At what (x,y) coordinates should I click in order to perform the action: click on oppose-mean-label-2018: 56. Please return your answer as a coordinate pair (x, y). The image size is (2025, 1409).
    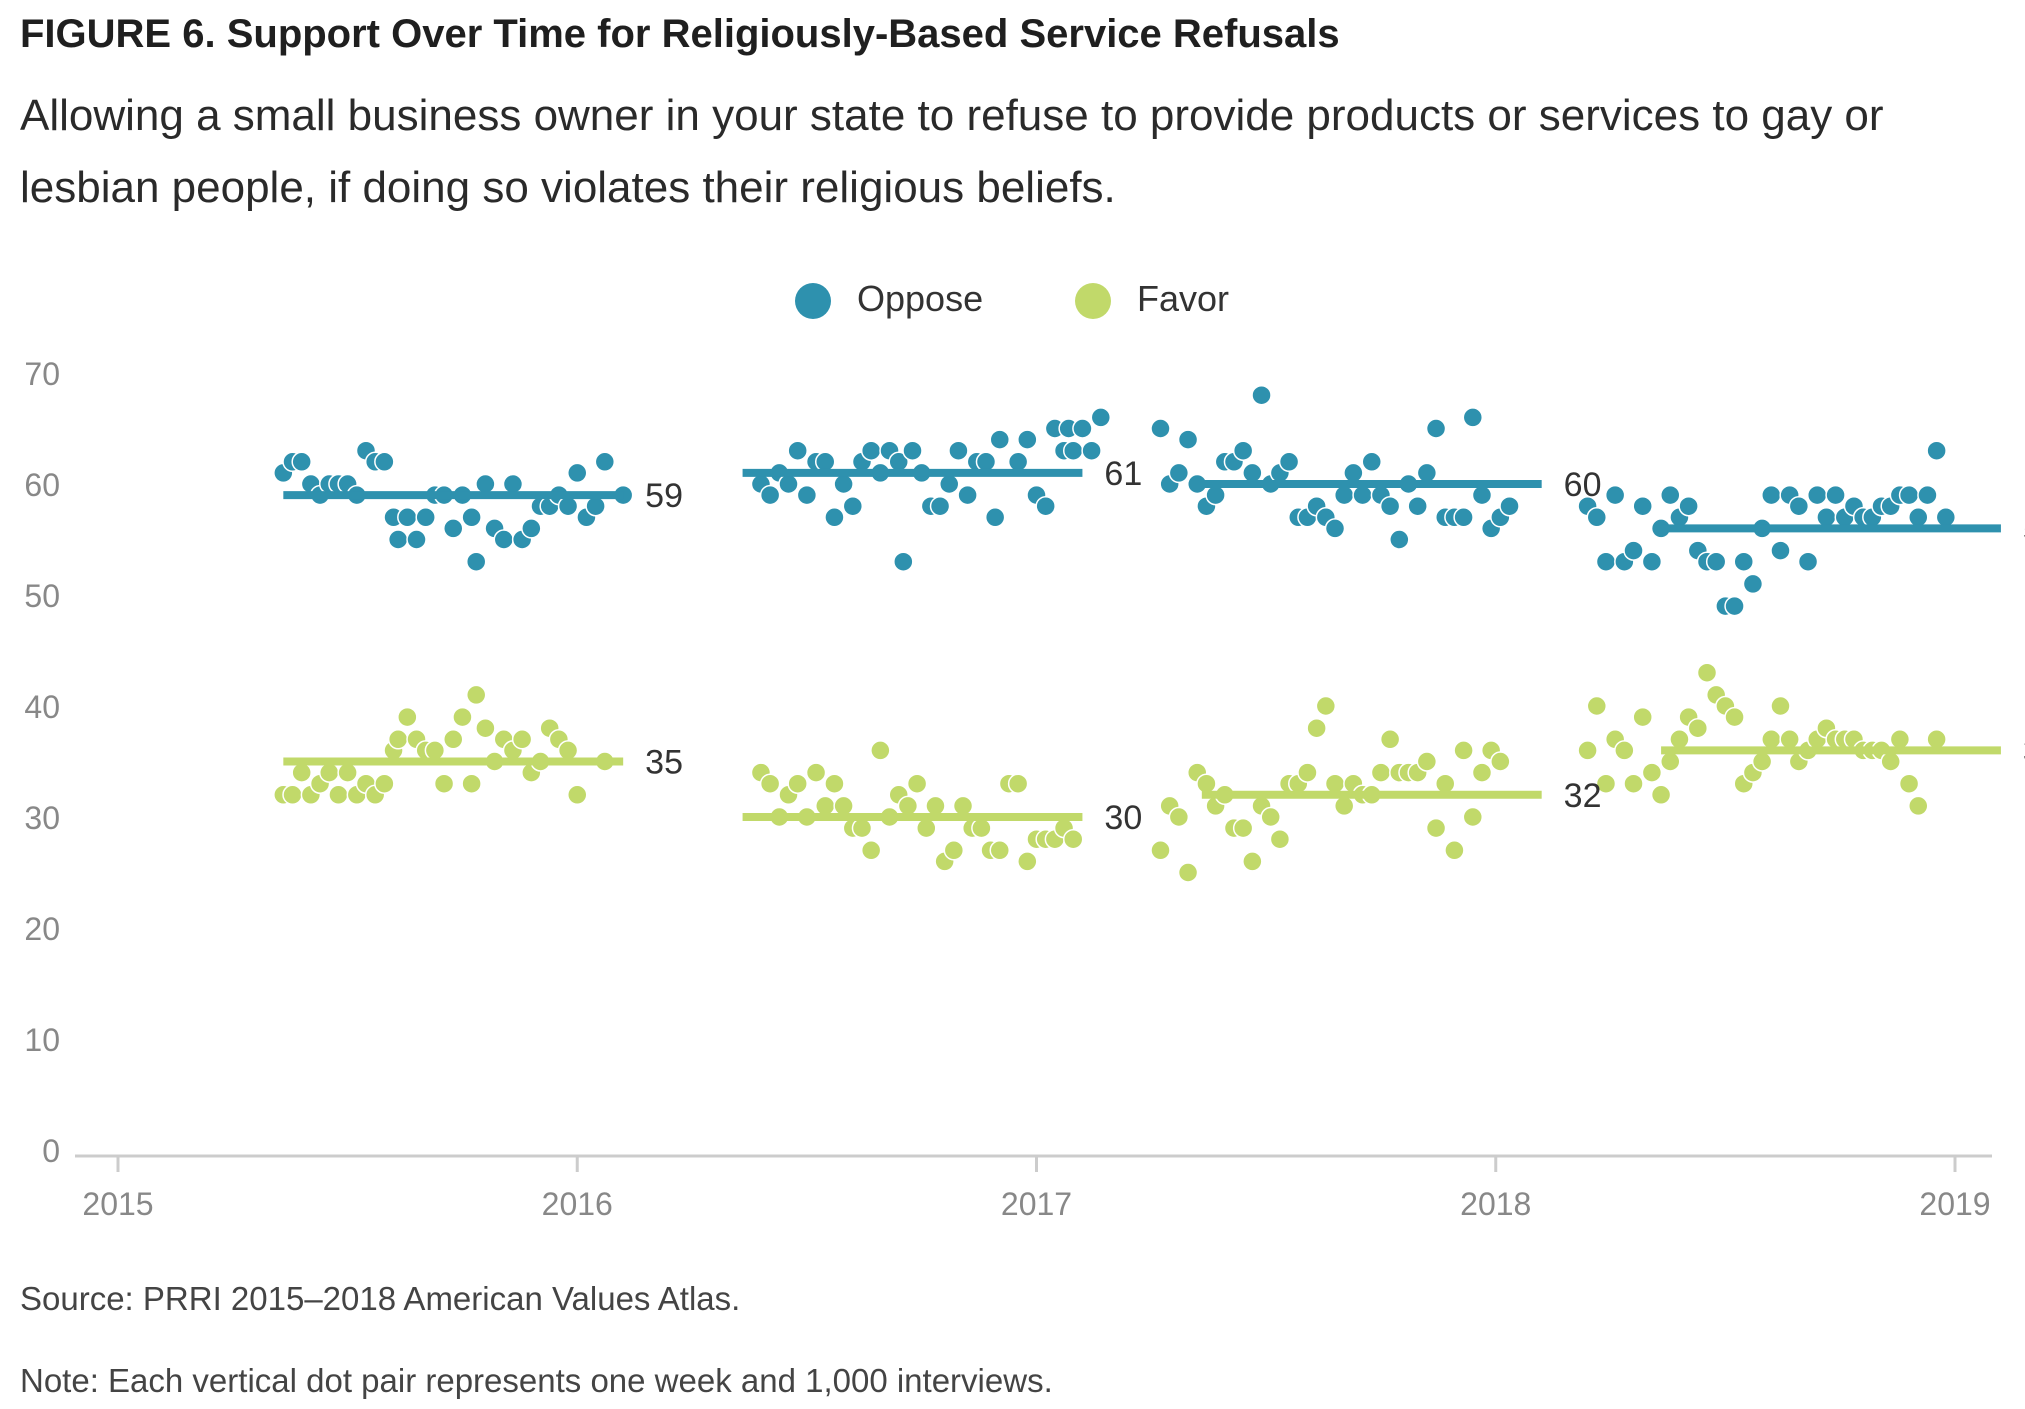
    Looking at the image, I should click on (2024, 529).